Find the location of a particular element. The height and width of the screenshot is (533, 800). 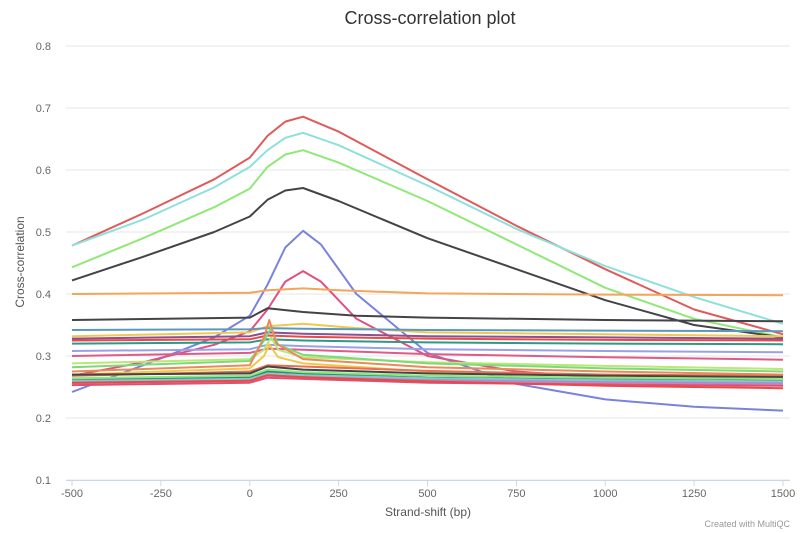

x-tick-label: 500 is located at coordinates (427, 494).